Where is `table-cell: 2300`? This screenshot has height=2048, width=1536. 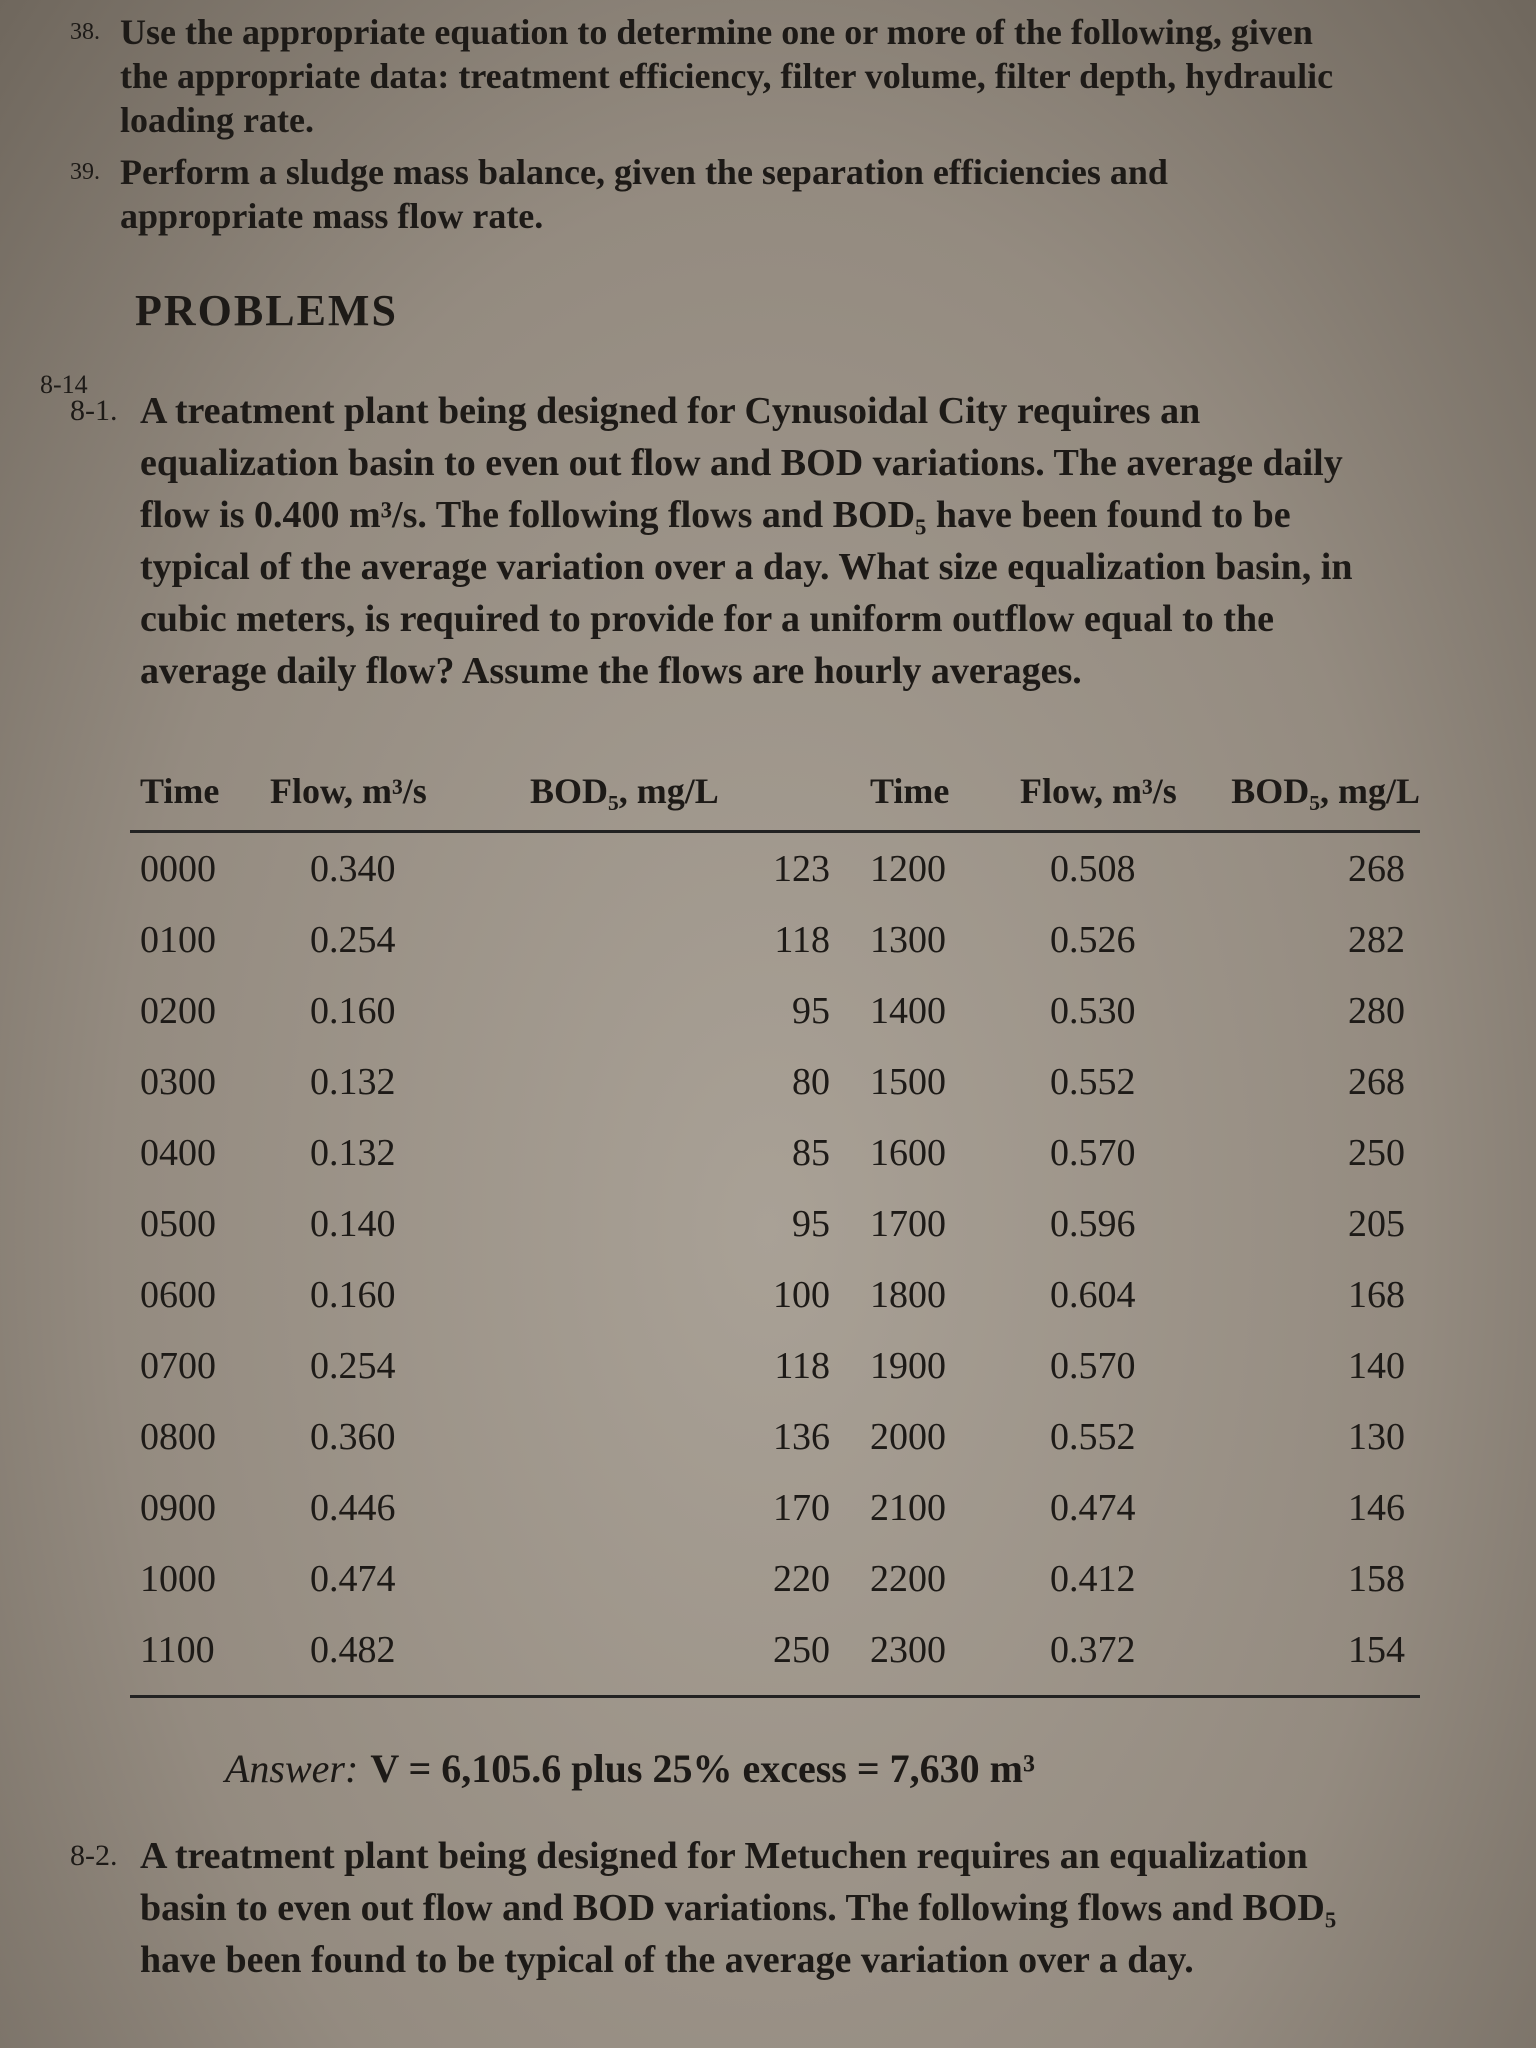
table-cell: 2300 is located at coordinates (908, 1650).